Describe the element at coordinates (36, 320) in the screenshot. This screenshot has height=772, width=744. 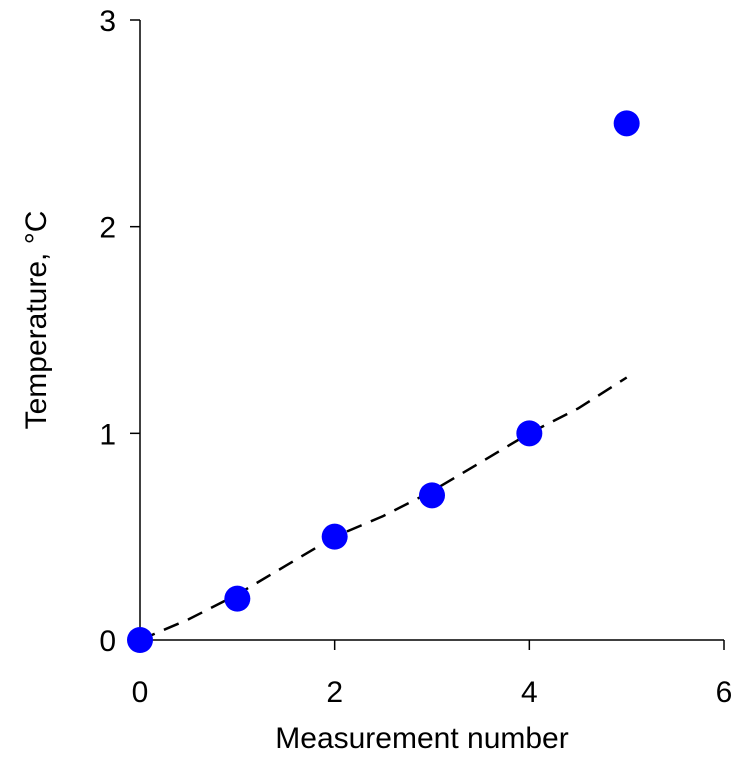
I see `y-axis-title: Temperature, °C` at that location.